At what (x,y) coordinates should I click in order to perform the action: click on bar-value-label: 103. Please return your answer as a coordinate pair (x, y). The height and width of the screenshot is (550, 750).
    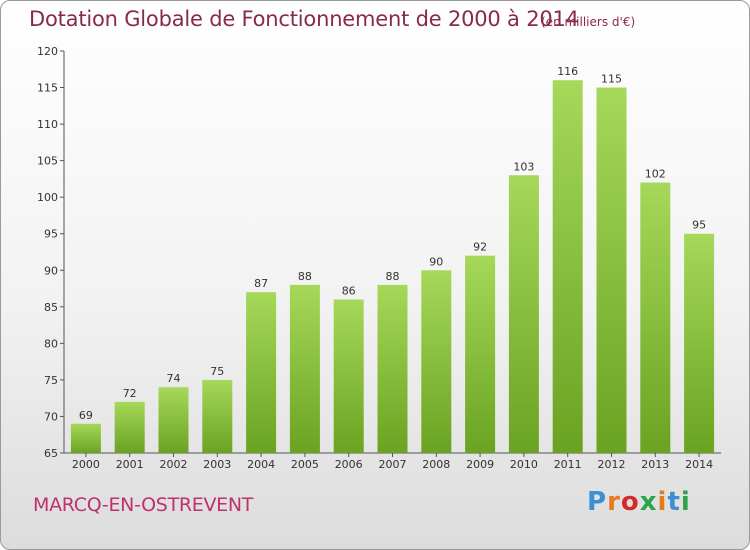
    Looking at the image, I should click on (523, 166).